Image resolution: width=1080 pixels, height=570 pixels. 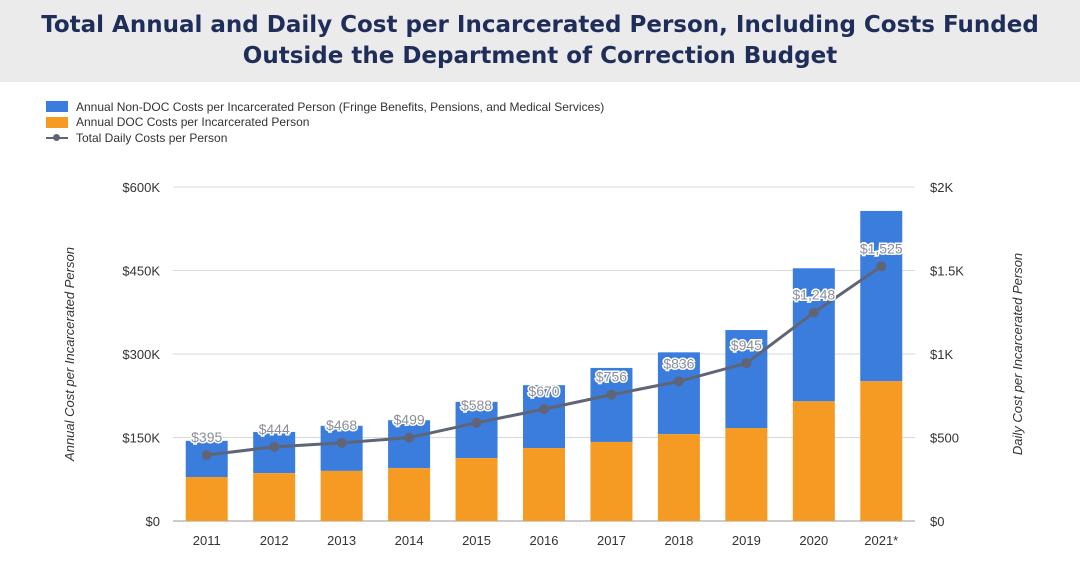 I want to click on y-tick-left: $150K, so click(x=141, y=438).